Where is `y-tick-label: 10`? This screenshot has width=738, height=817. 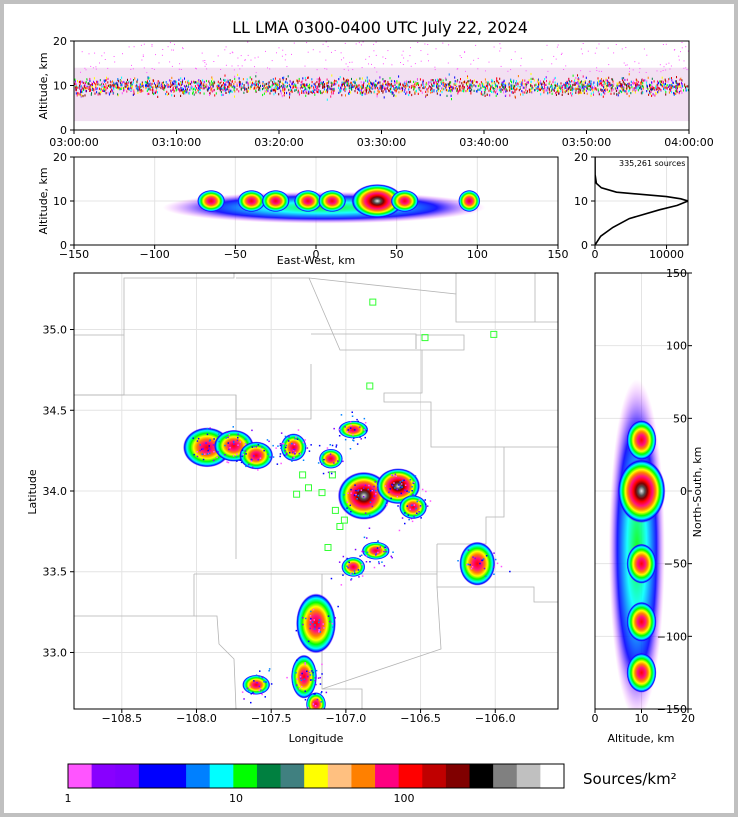 y-tick-label: 10 is located at coordinates (60, 201).